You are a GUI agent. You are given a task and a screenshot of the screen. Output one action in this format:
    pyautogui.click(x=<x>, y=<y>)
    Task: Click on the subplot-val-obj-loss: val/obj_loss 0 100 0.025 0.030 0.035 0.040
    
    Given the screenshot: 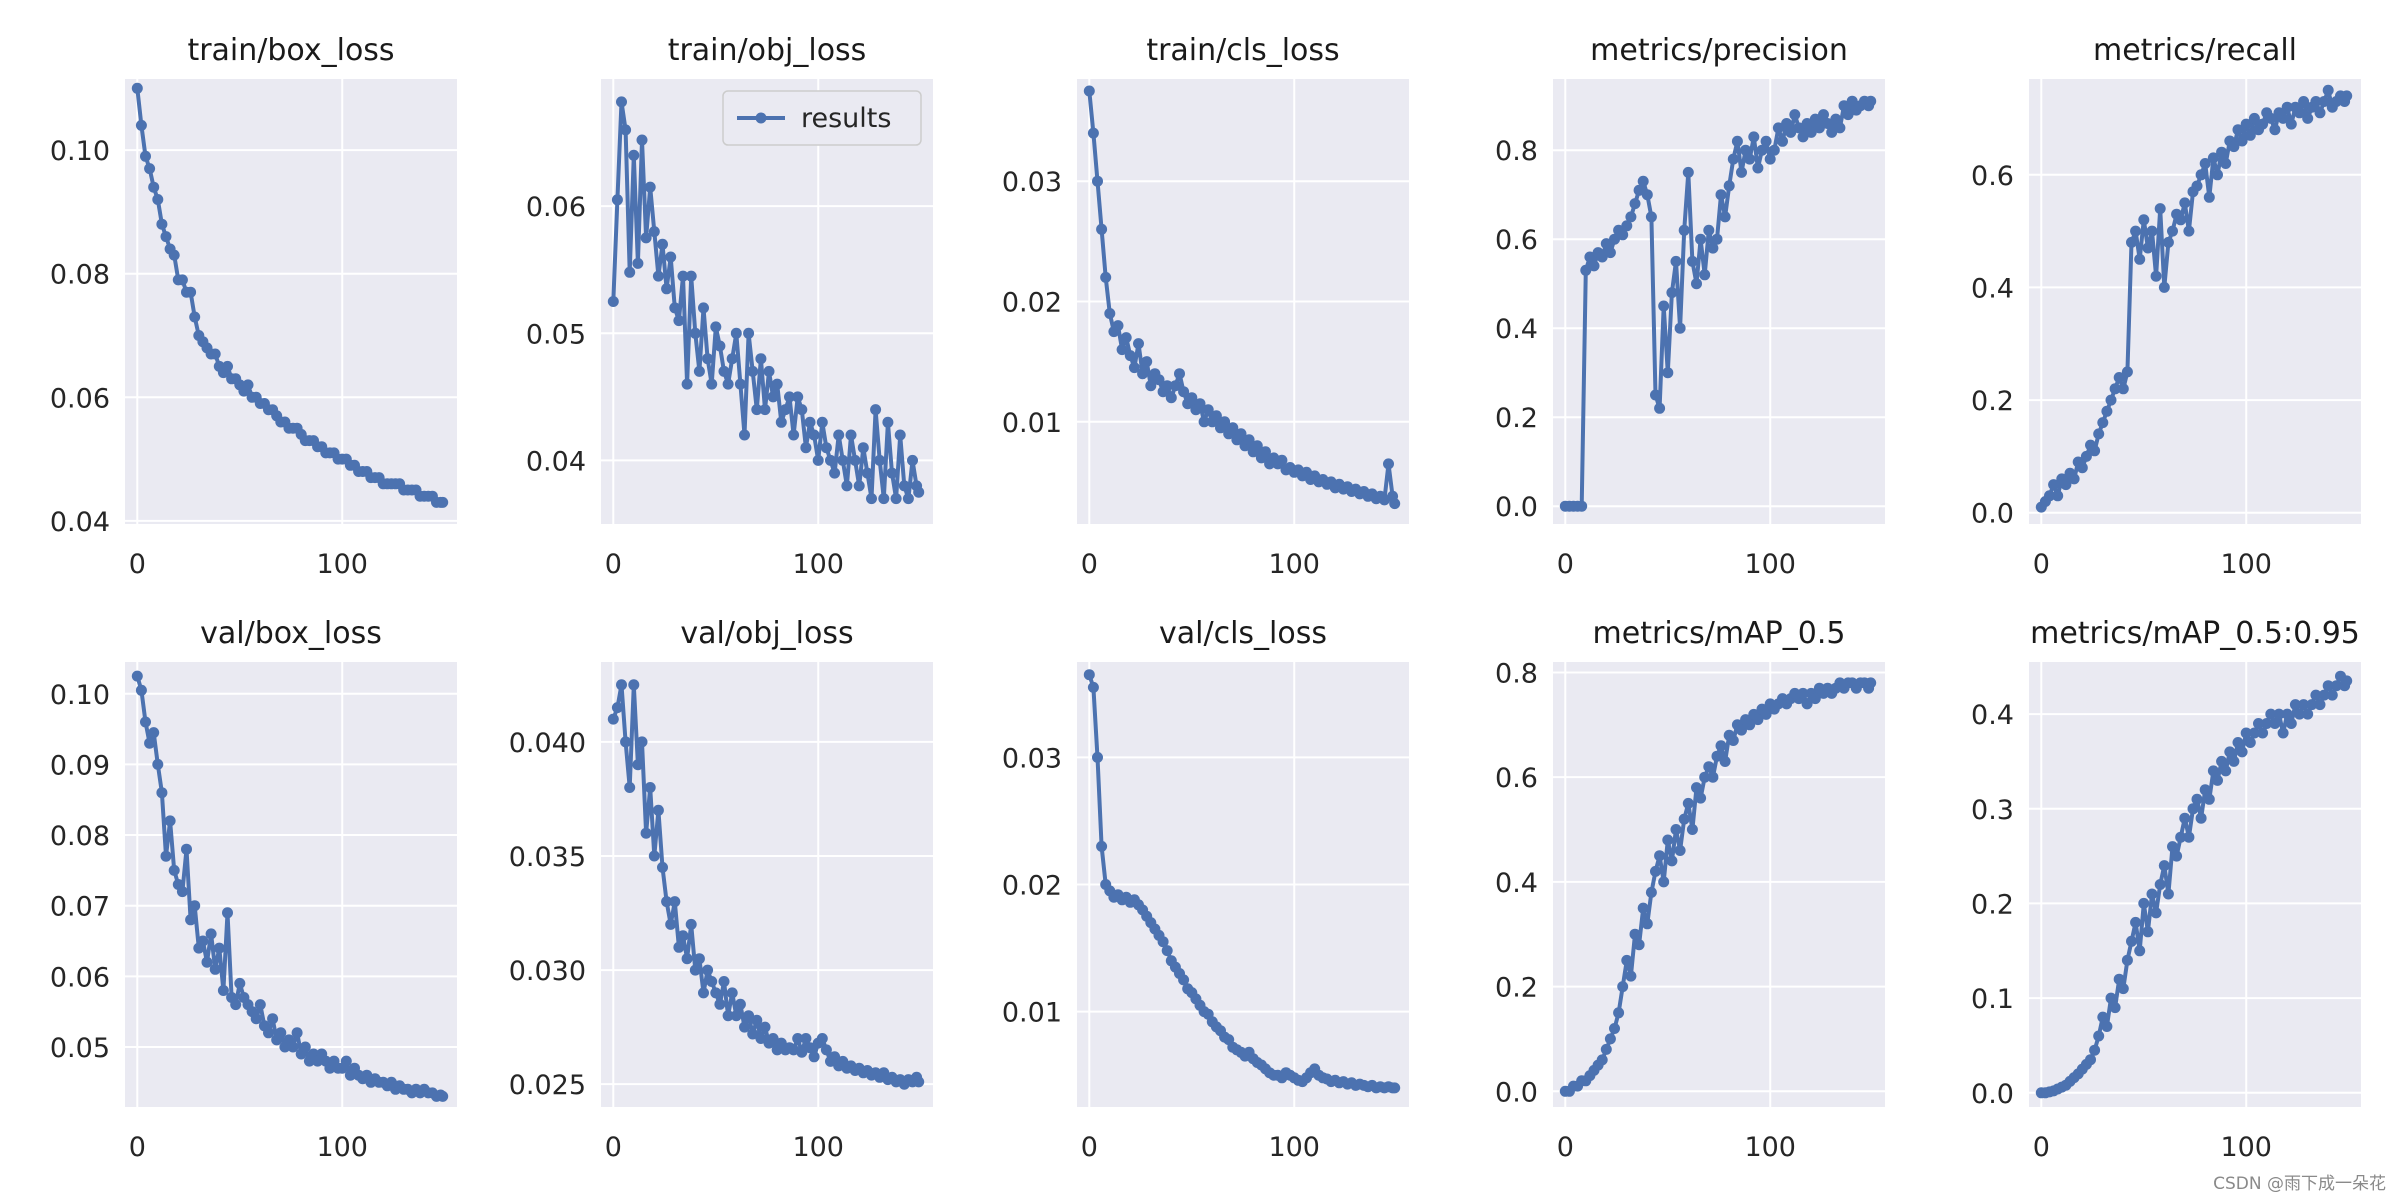 What is the action you would take?
    pyautogui.click(x=721, y=889)
    